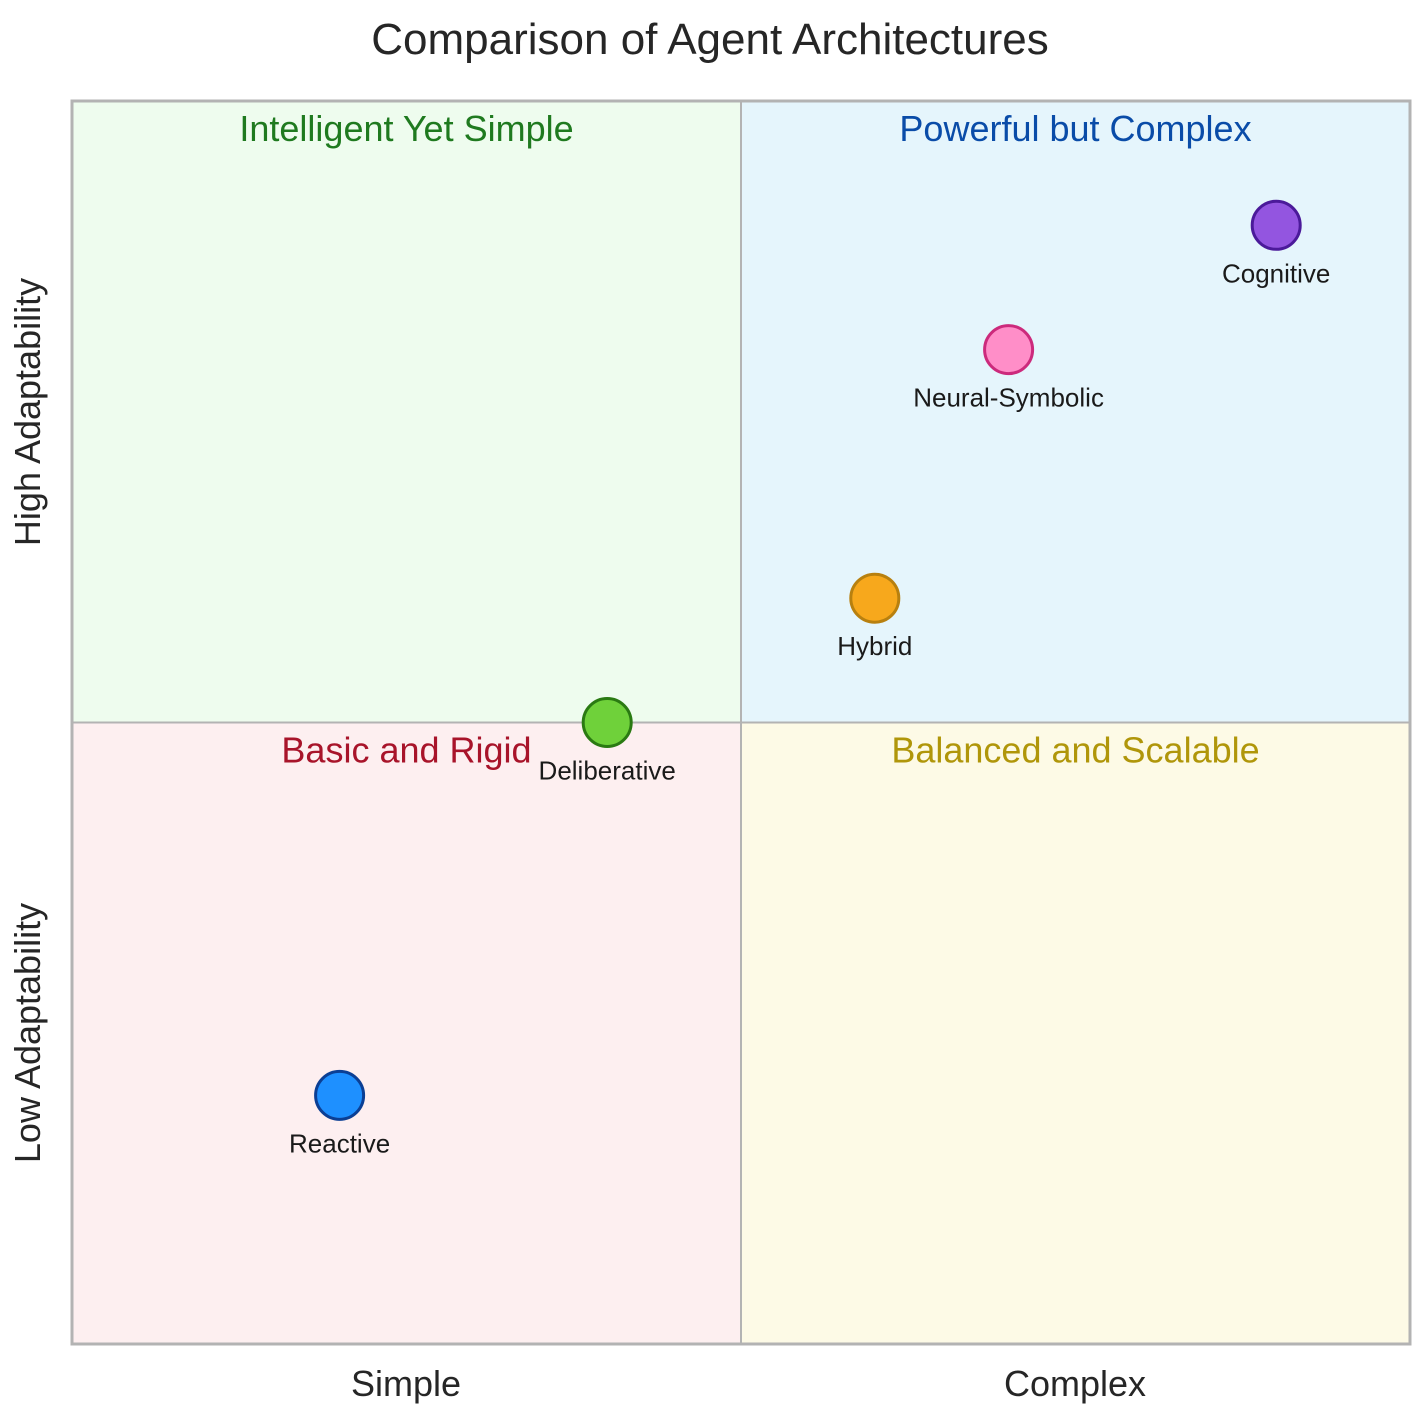 The width and height of the screenshot is (1418, 1408). What do you see at coordinates (406, 750) in the screenshot?
I see `quadrant-label-bottom-left: Basic and Rigid` at bounding box center [406, 750].